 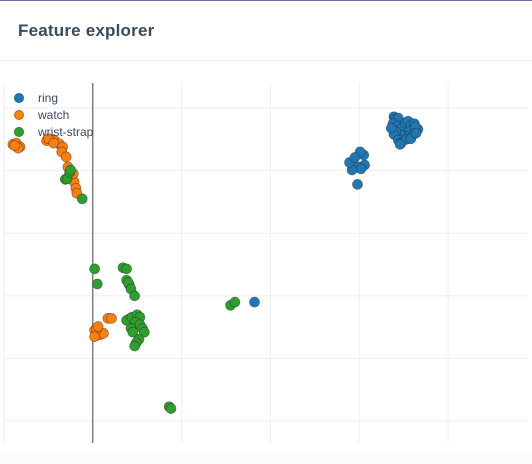 I want to click on legend-item-ring: ring, so click(x=53, y=97).